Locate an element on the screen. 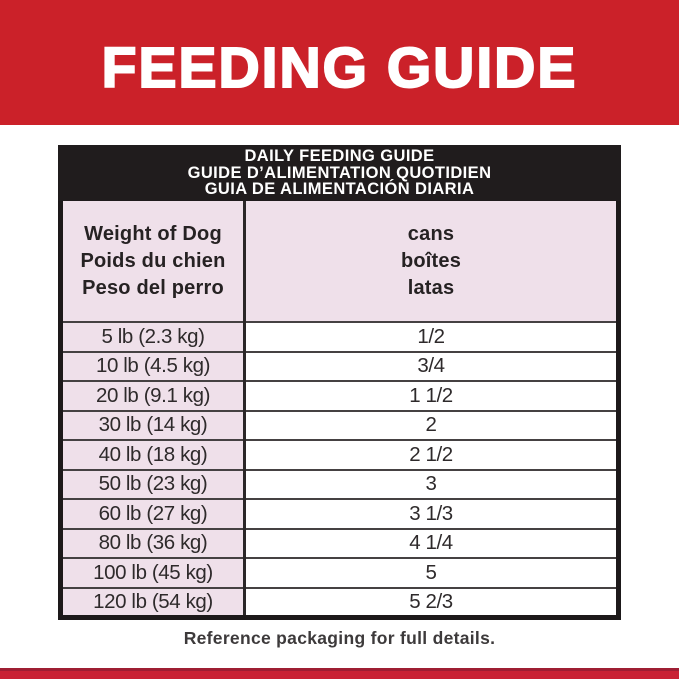 The width and height of the screenshot is (679, 679). reference-note: Reference packaging for full details. is located at coordinates (339, 638).